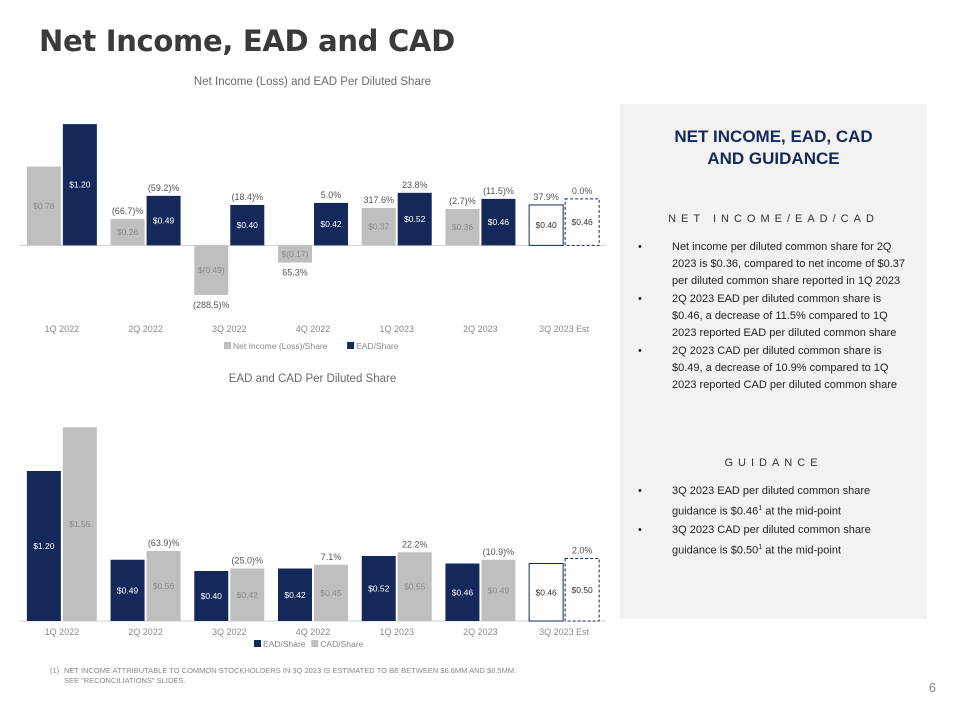  What do you see at coordinates (280, 346) in the screenshot?
I see `legend-label: Net Income (Loss)/Share` at bounding box center [280, 346].